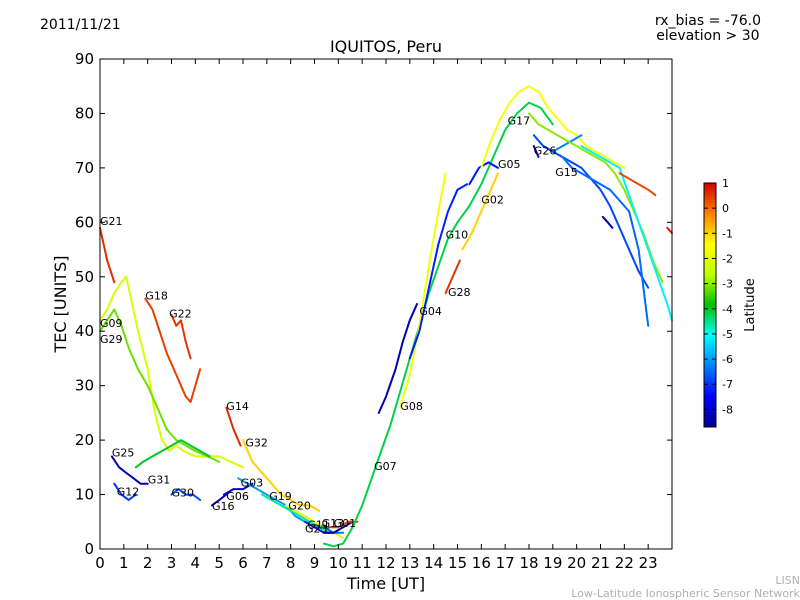  I want to click on x-tick-label: 18, so click(528, 563).